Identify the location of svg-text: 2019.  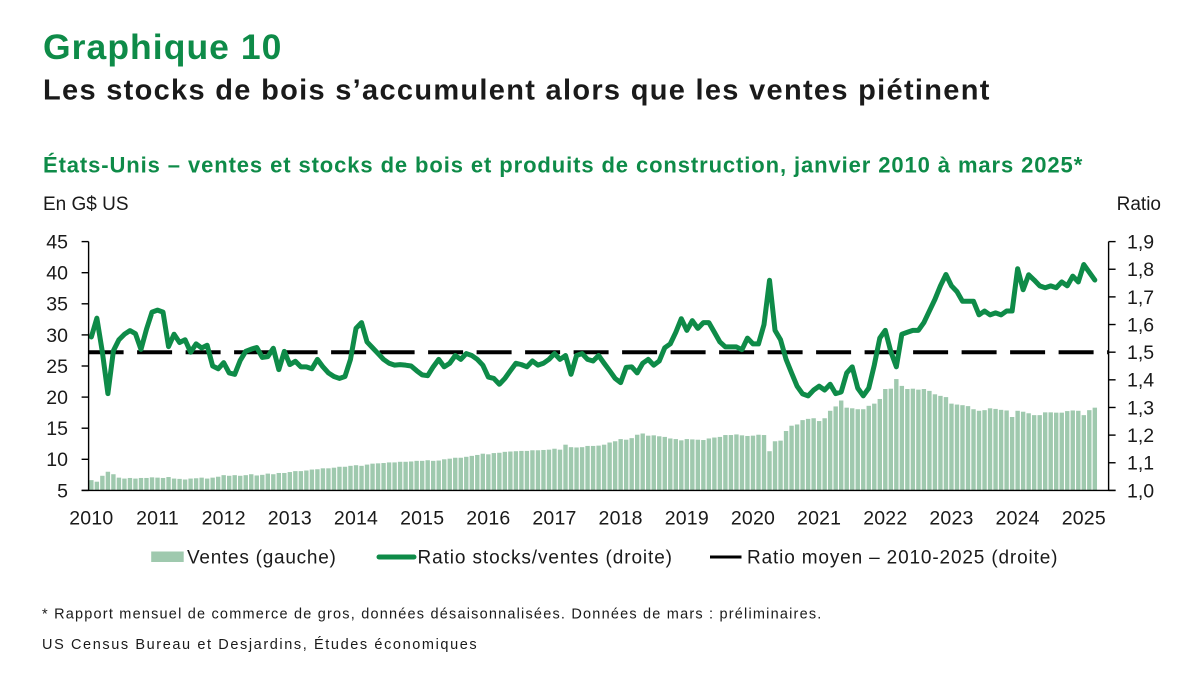
(687, 519).